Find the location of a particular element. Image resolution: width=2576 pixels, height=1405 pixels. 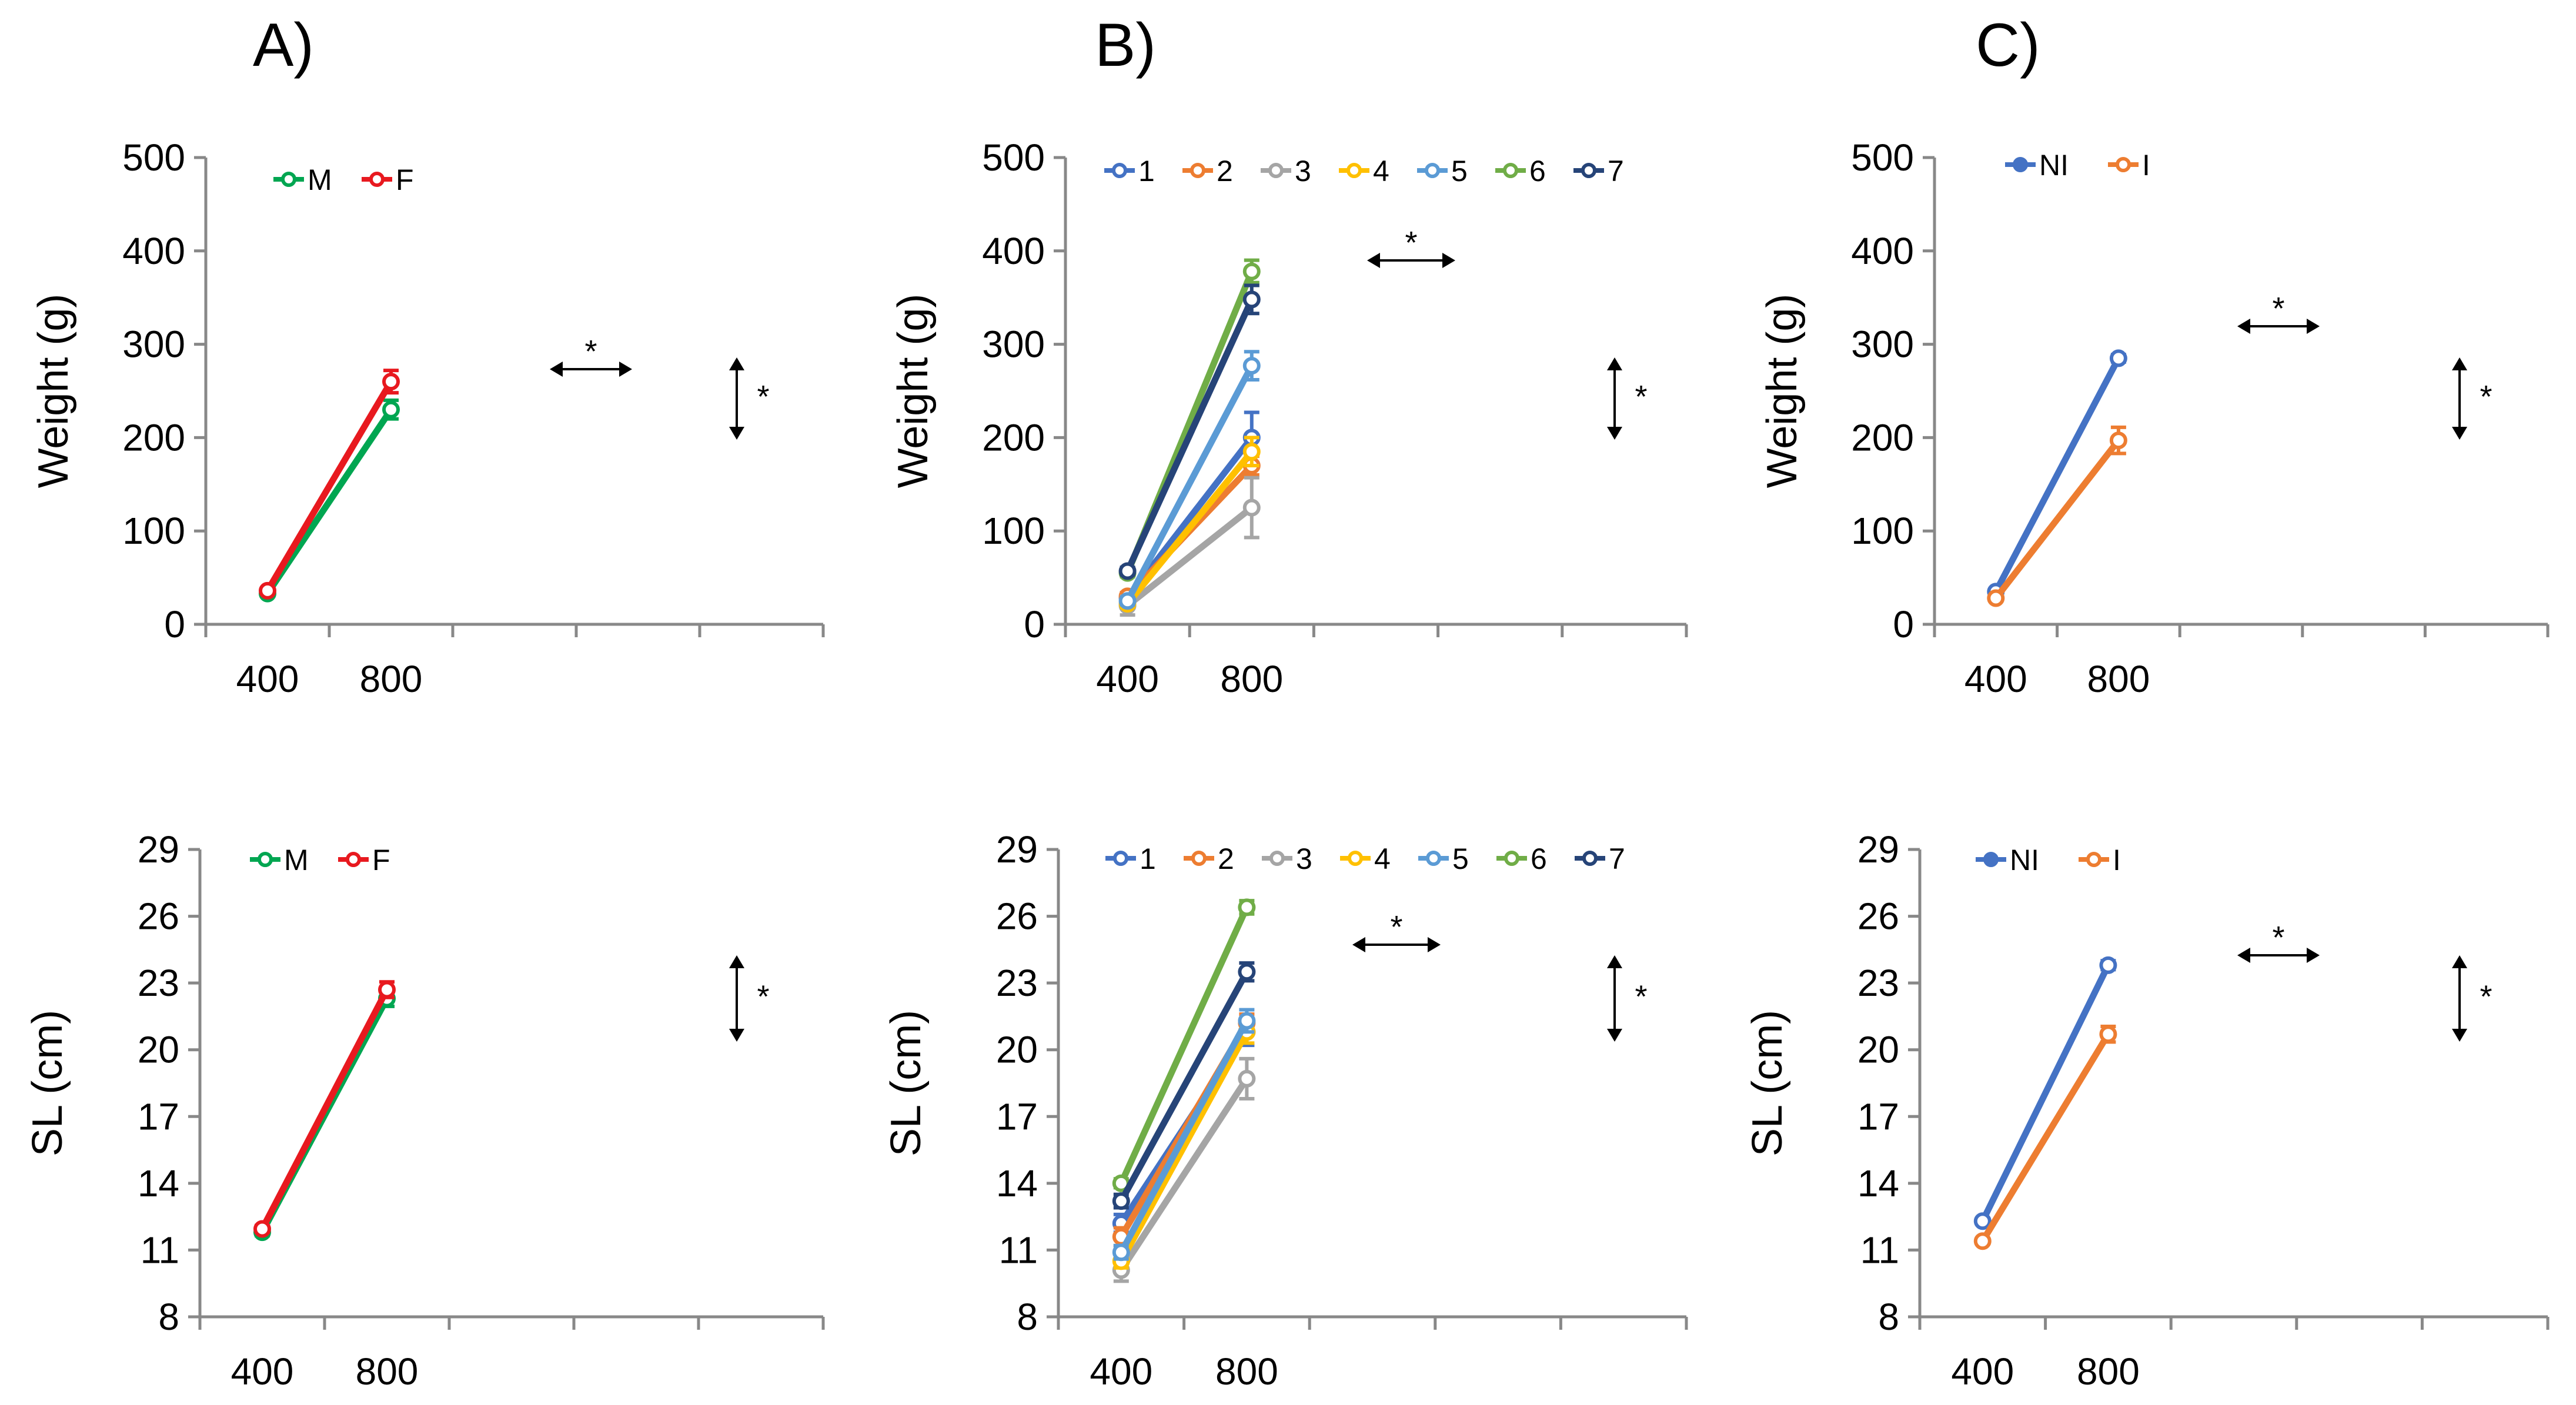

legend-label-6: 6 is located at coordinates (1539, 858).